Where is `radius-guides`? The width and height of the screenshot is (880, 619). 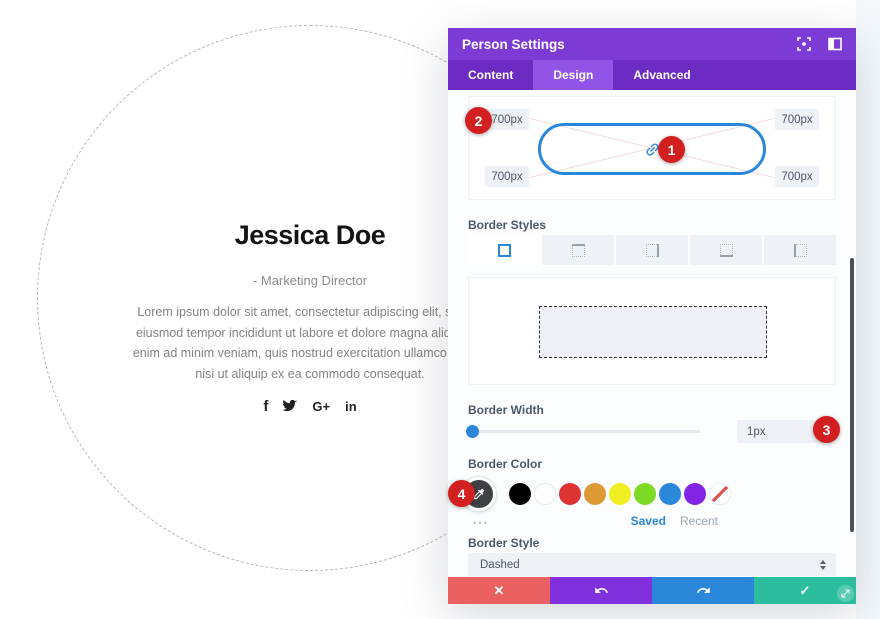 radius-guides is located at coordinates (652, 148).